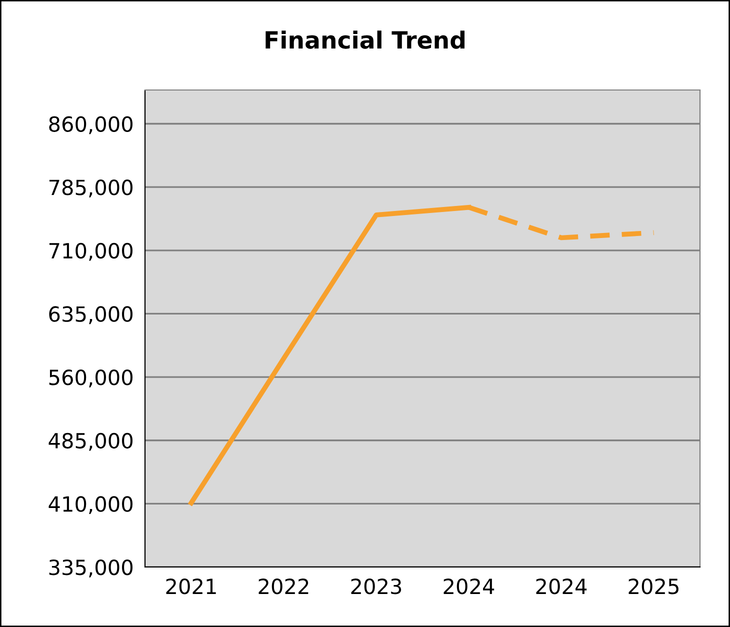 This screenshot has width=730, height=627. I want to click on chart-title: Financial Trend, so click(365, 39).